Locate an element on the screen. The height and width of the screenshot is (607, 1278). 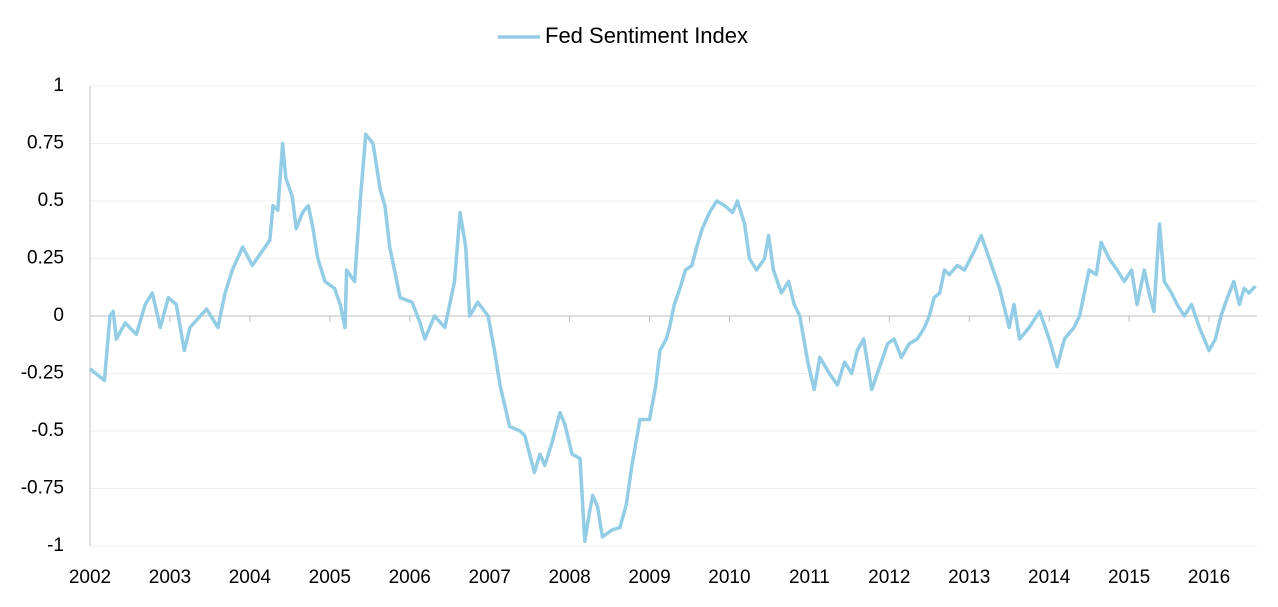
y-tick-label: 0.5 is located at coordinates (51, 200).